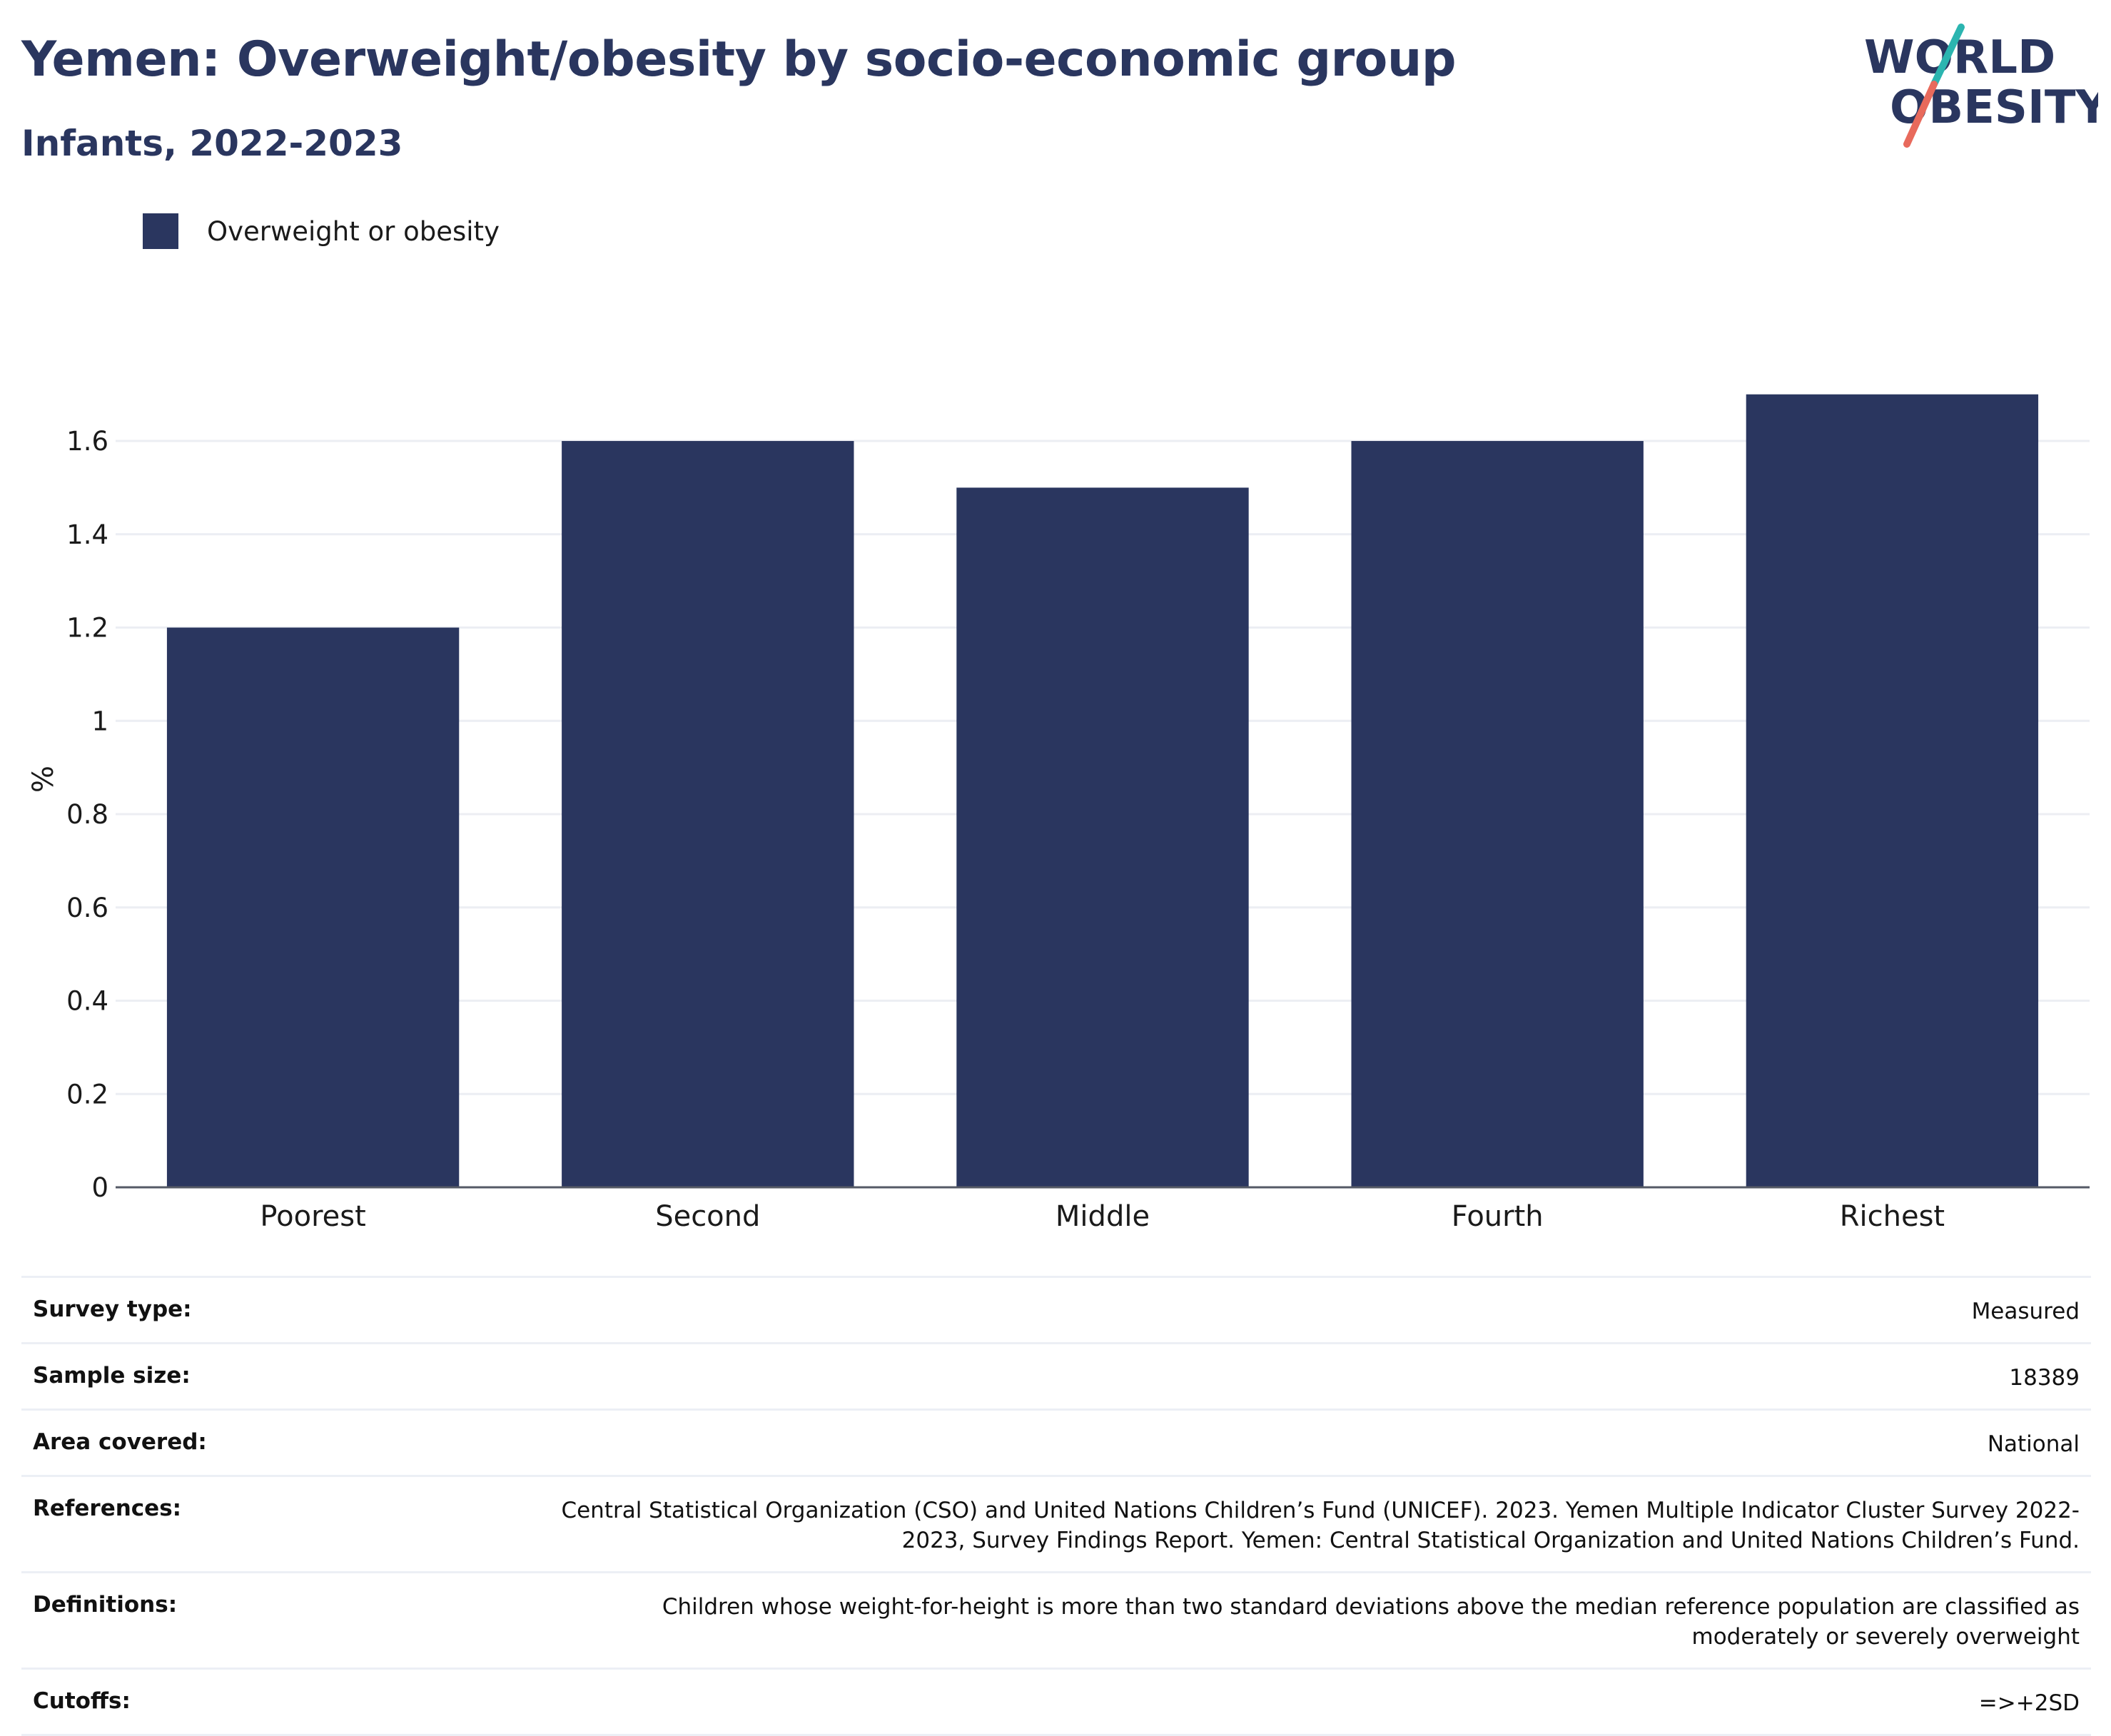  Describe the element at coordinates (82, 1701) in the screenshot. I see `cutoffs-label: Cutoffs:` at that location.